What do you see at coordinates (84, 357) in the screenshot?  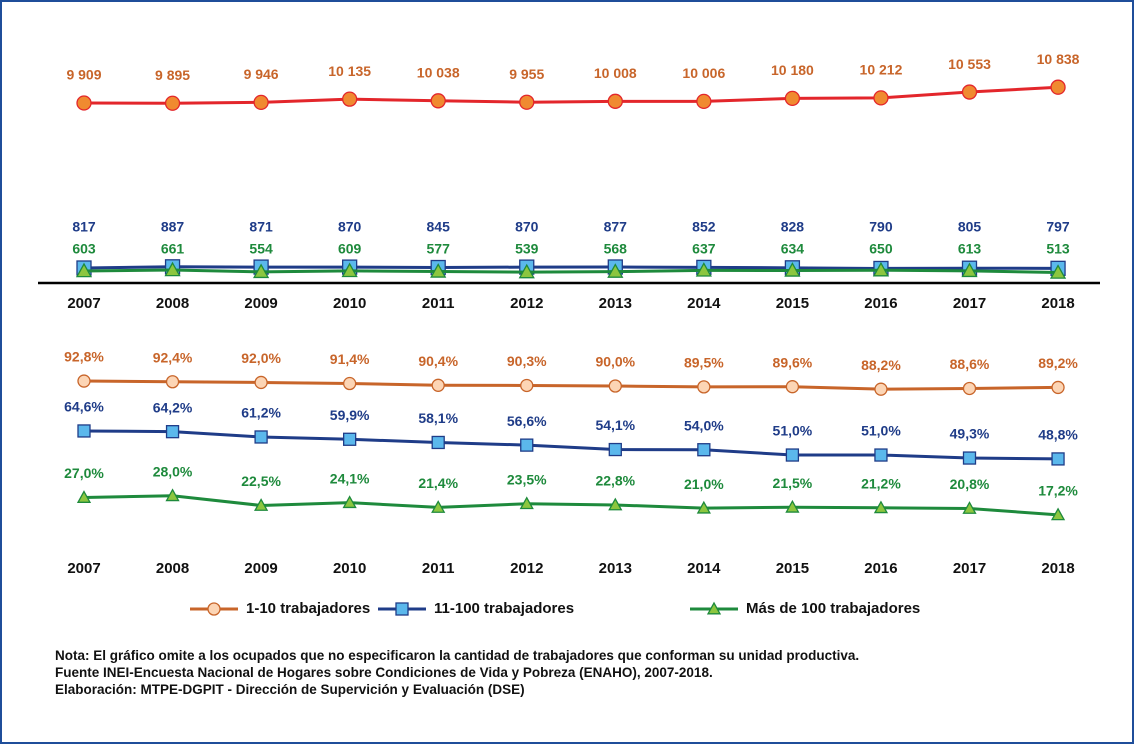 I see `data-label: 92,8%` at bounding box center [84, 357].